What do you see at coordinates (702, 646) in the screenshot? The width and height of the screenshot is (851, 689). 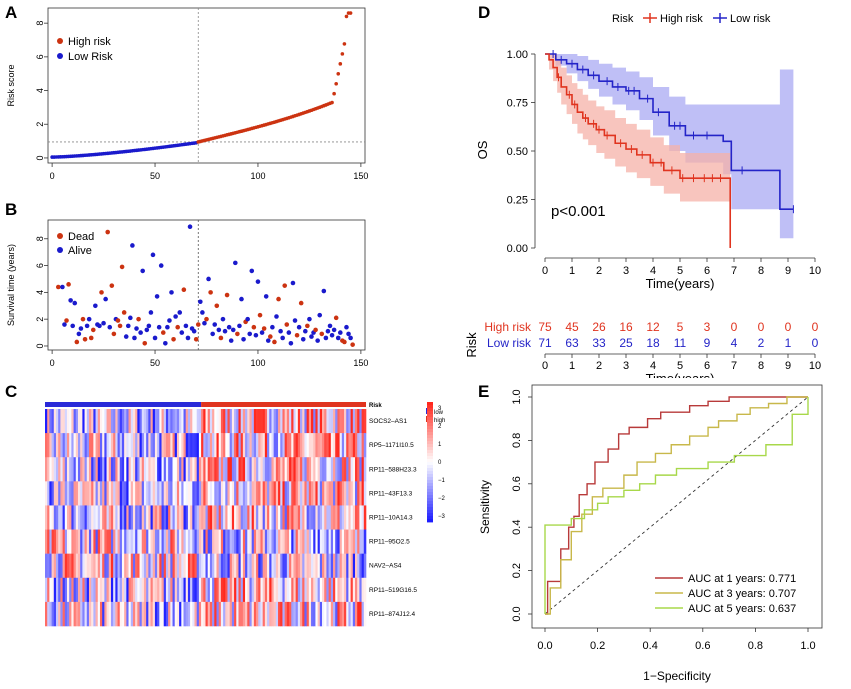 I see `x-tick-label: 0.6` at bounding box center [702, 646].